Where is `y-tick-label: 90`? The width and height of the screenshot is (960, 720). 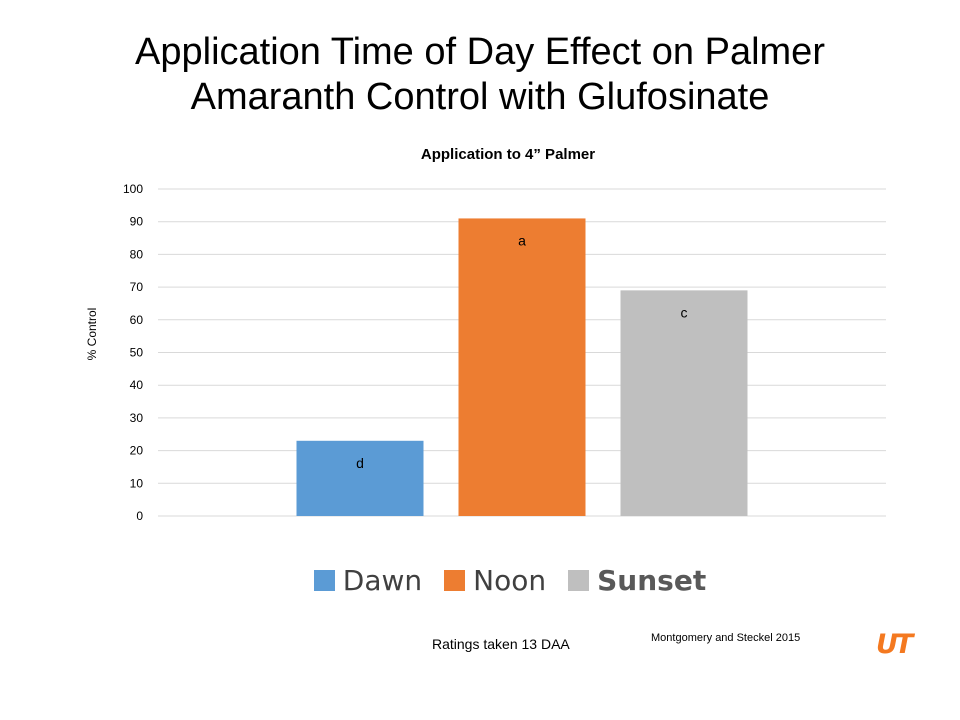 y-tick-label: 90 is located at coordinates (137, 222).